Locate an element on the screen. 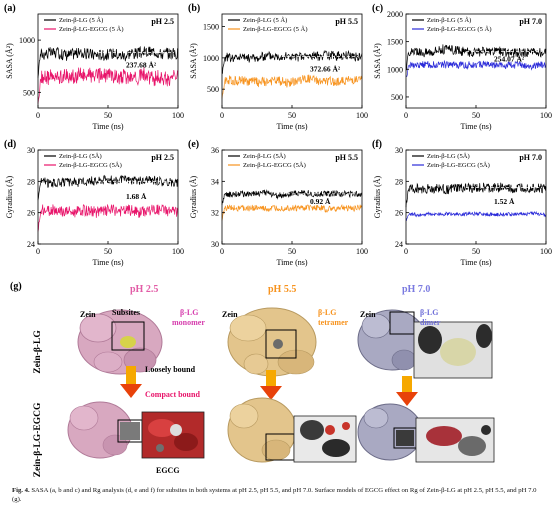 Image resolution: width=554 pixels, height=521 pixels. y-tick-label-c-3: 2000 is located at coordinates (395, 14).